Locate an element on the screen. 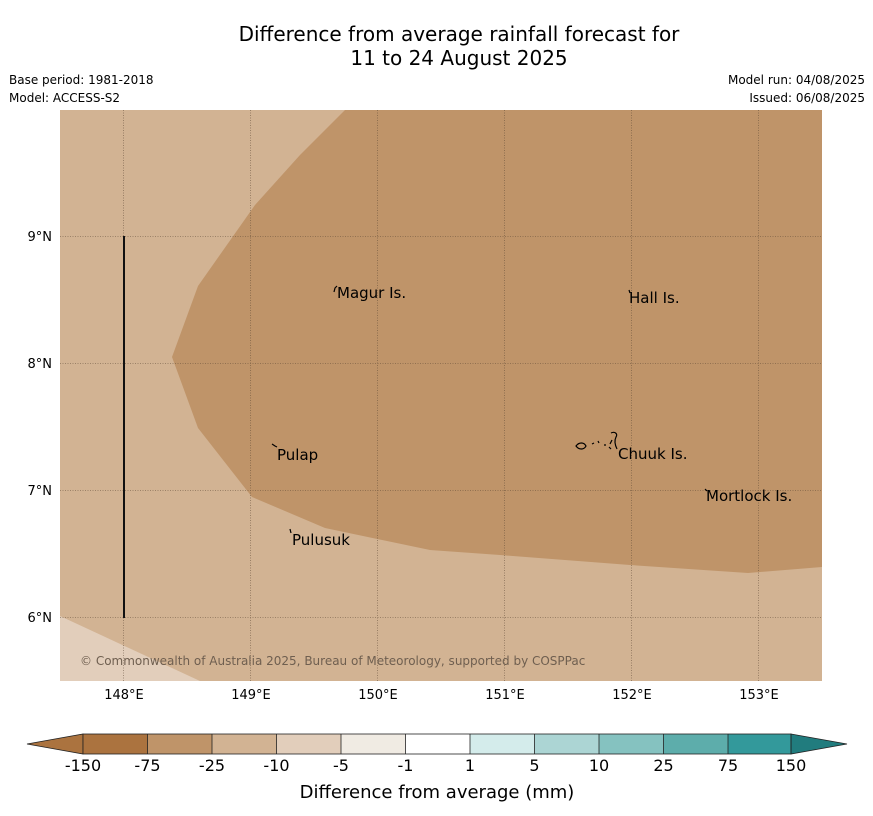  title-line-2: 11 to 24 August 2025 is located at coordinates (459, 58).